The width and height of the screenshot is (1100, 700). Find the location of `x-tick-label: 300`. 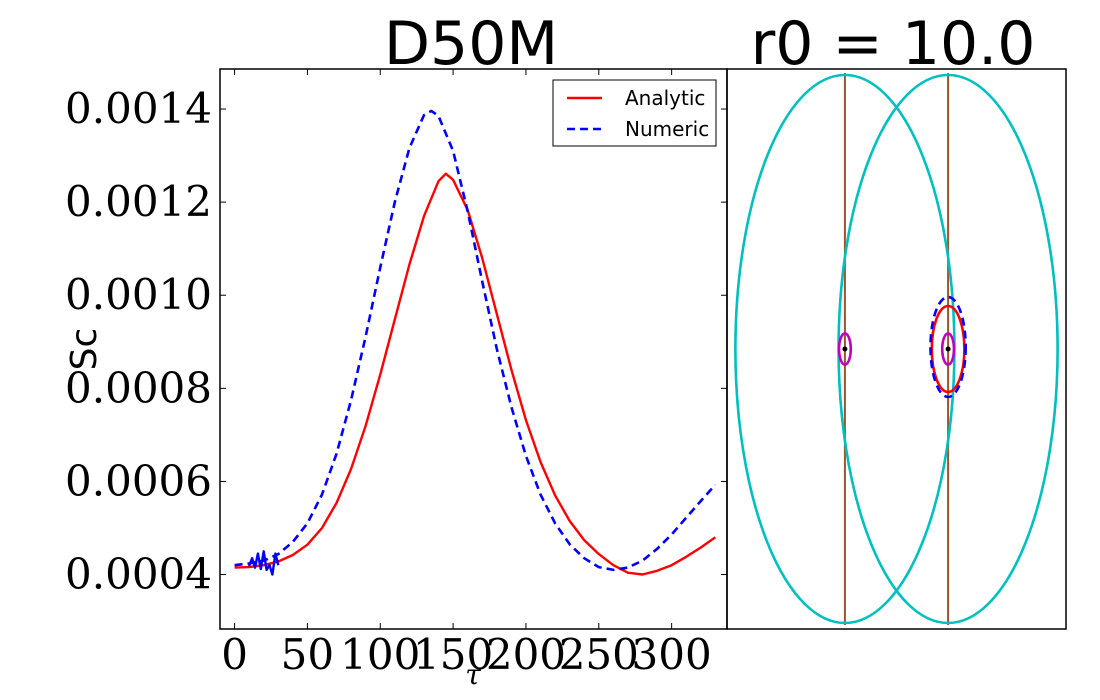

x-tick-label: 300 is located at coordinates (672, 654).